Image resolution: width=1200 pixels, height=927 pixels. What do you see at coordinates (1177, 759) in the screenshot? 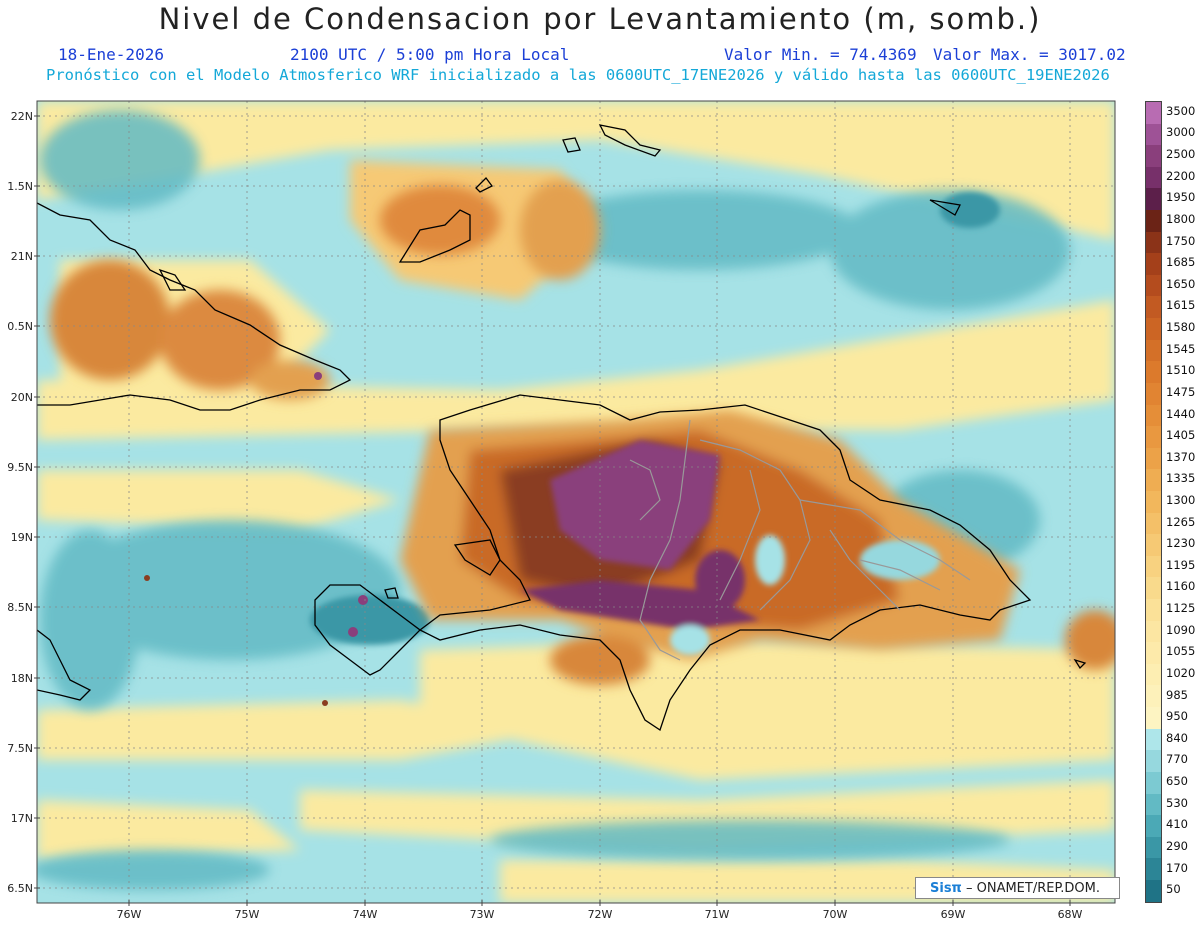
I see `colorbar-label: 770` at bounding box center [1177, 759].